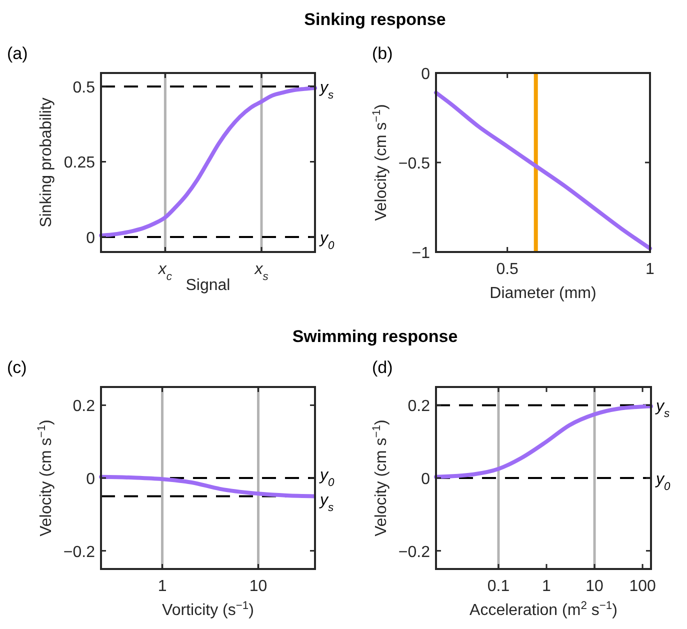 The image size is (687, 629). What do you see at coordinates (17, 53) in the screenshot?
I see `text: (a)` at bounding box center [17, 53].